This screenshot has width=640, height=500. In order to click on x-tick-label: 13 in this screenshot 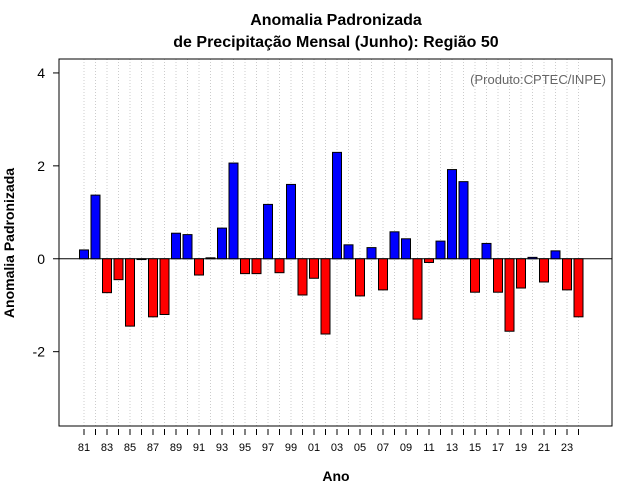, I will do `click(452, 448)`.